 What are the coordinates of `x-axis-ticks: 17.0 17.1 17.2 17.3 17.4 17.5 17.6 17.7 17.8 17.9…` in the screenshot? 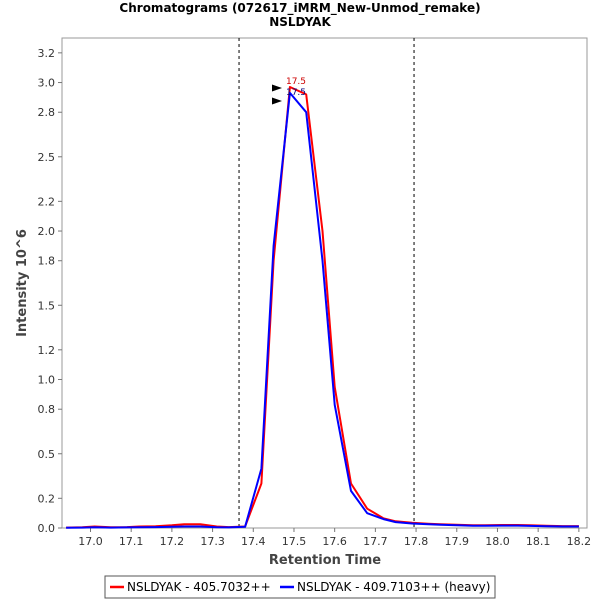 It's located at (334, 538).